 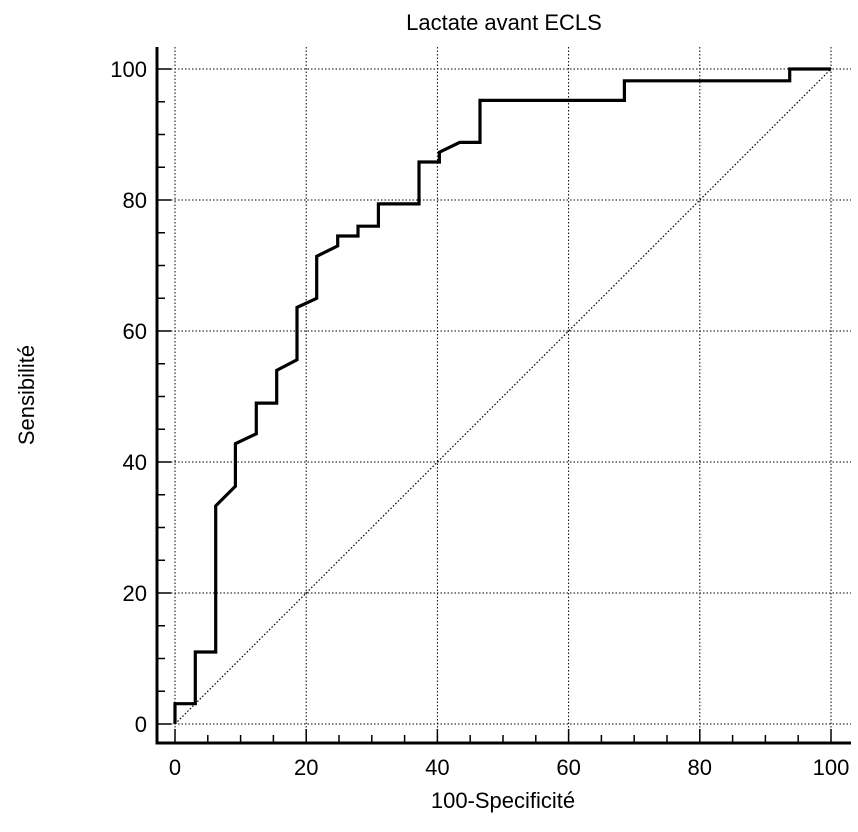 What do you see at coordinates (128, 69) in the screenshot?
I see `y-tick-label-5: 100` at bounding box center [128, 69].